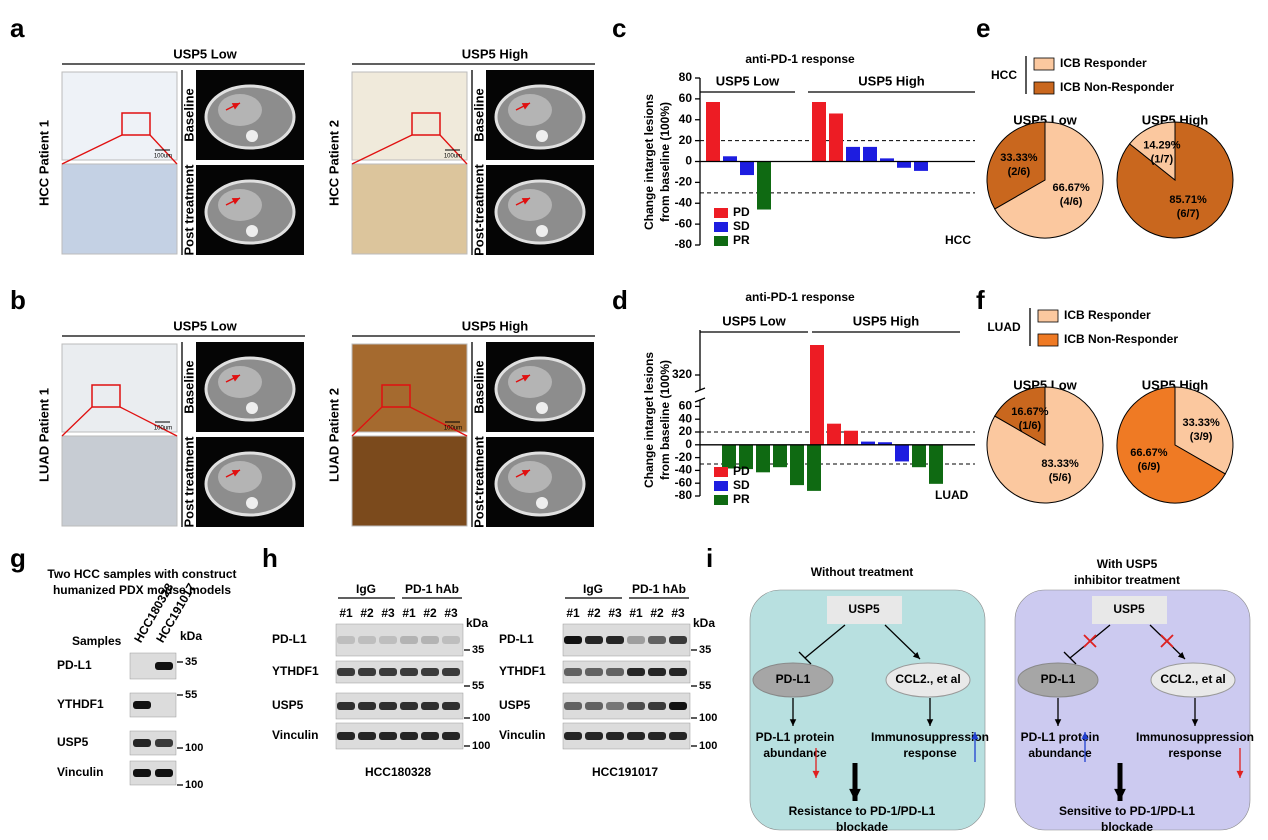  What do you see at coordinates (864, 609) in the screenshot?
I see `source-label: USP5` at bounding box center [864, 609].